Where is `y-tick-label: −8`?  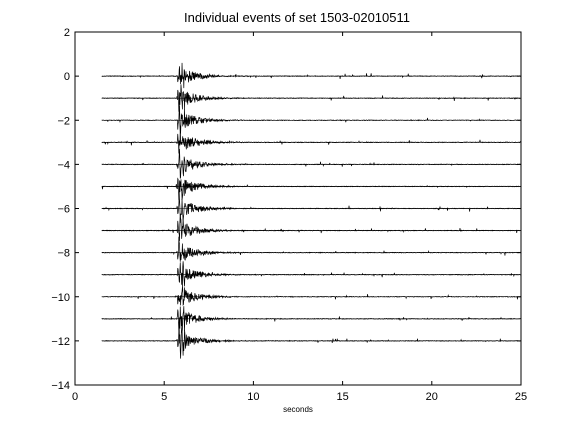 y-tick-label: −8 is located at coordinates (63, 254).